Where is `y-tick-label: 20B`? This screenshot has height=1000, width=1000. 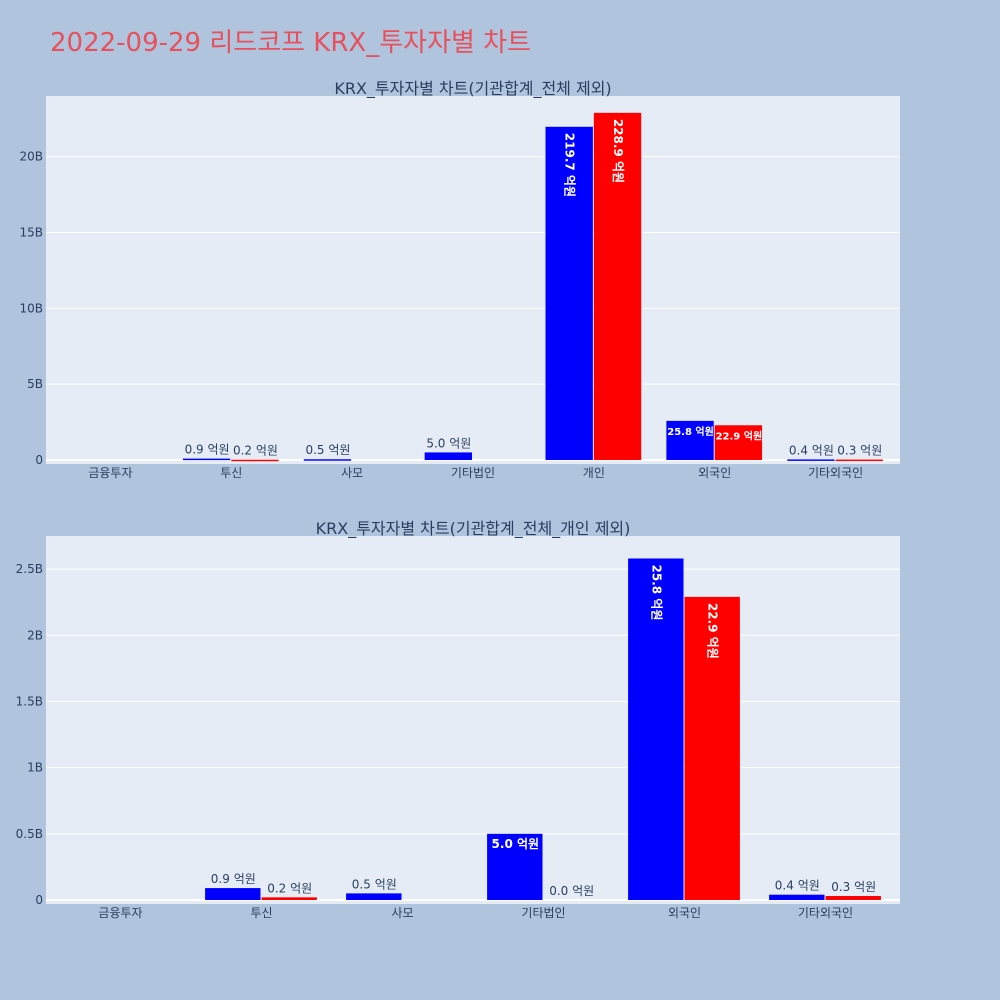
y-tick-label: 20B is located at coordinates (31, 157).